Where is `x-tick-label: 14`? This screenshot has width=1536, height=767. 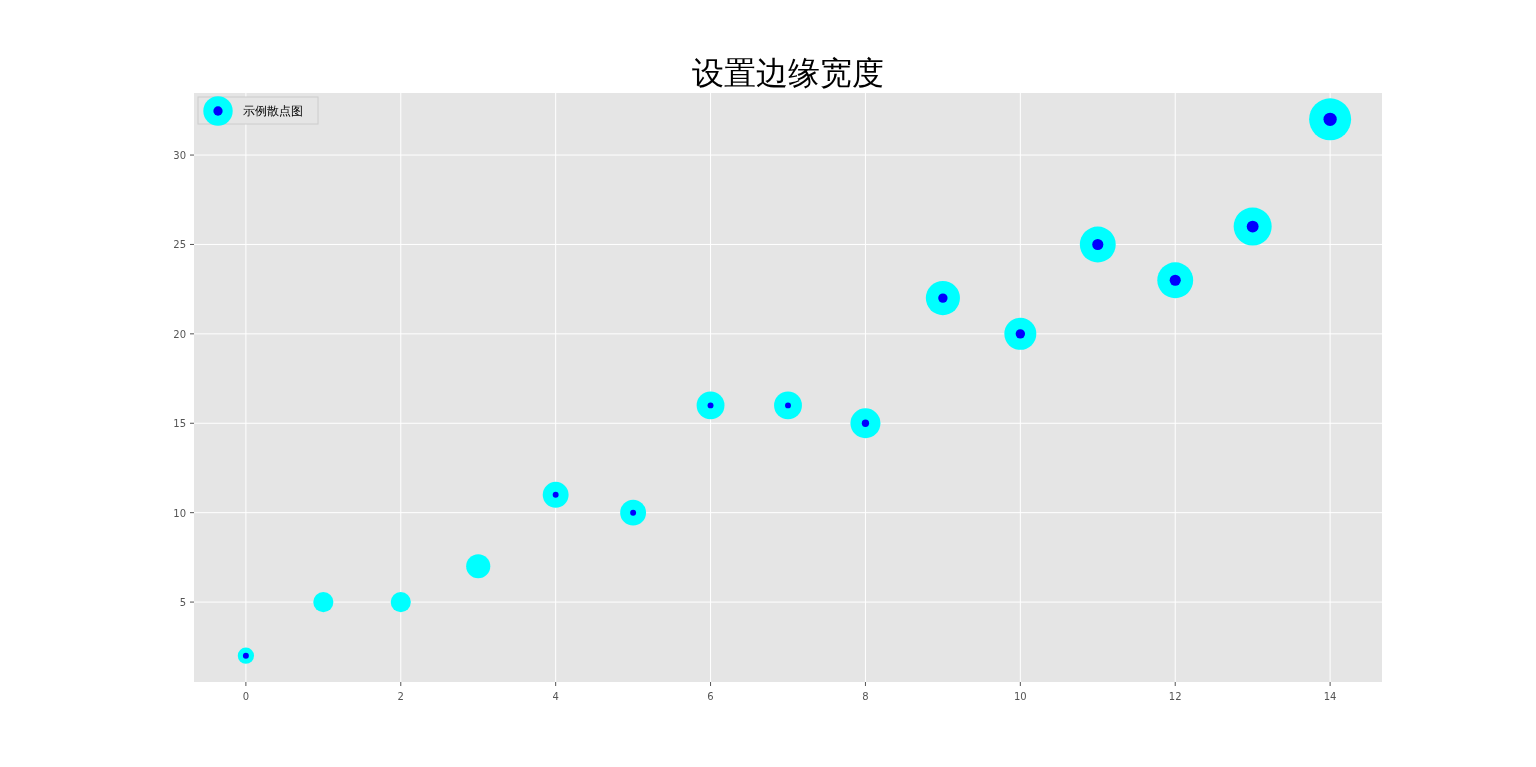
x-tick-label: 14 is located at coordinates (1330, 696).